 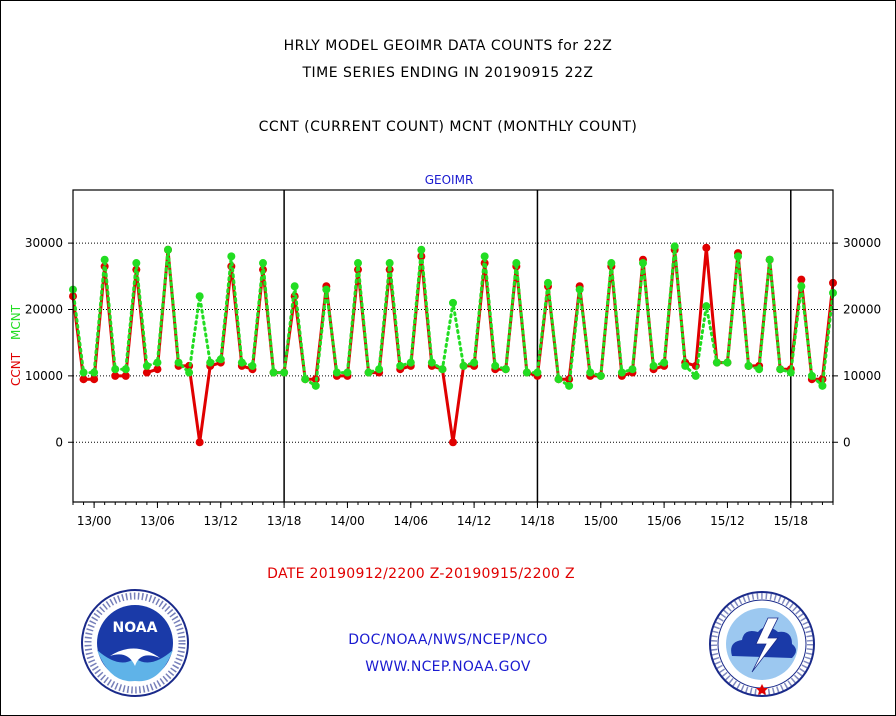 I want to click on chart-title-line1: HRLY MODEL GEOIMR DATA COUNTS for 22Z, so click(x=448, y=46).